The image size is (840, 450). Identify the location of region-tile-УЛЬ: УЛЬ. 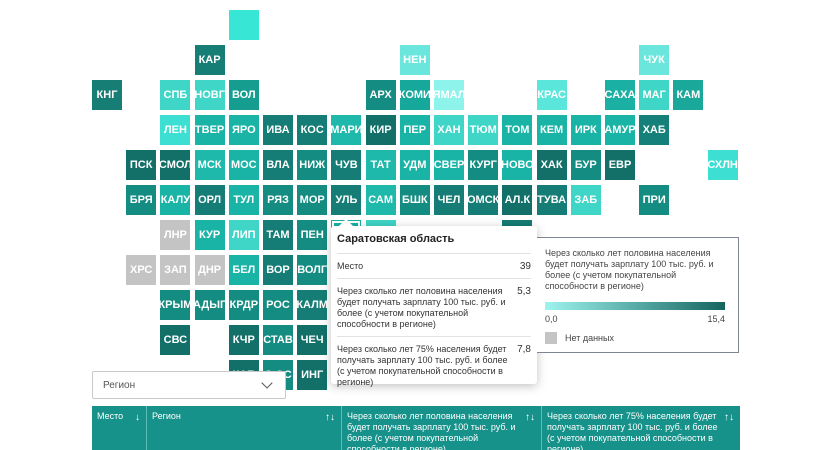
(346, 200).